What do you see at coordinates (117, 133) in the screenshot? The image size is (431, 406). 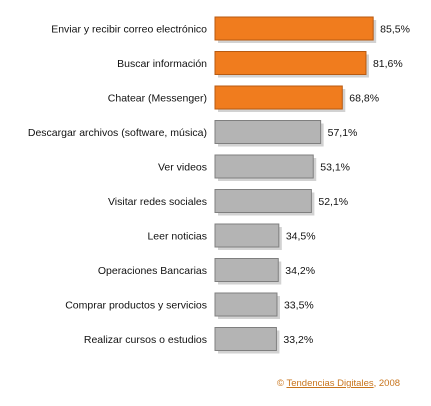 I see `category-label: Descargar archivos (software, música)` at bounding box center [117, 133].